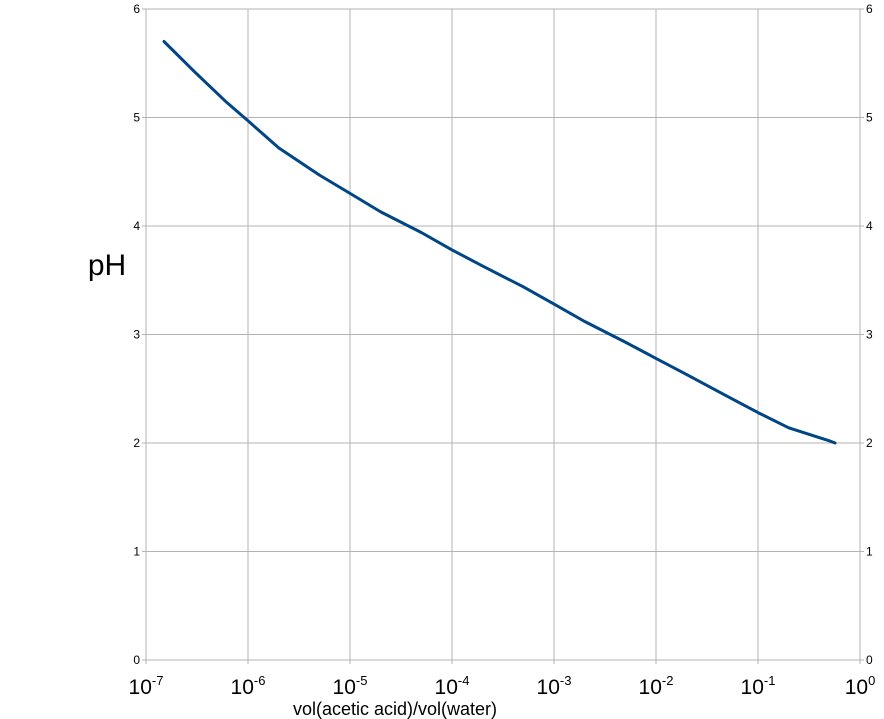  What do you see at coordinates (260, 680) in the screenshot?
I see `x-tick-exponent: -6` at bounding box center [260, 680].